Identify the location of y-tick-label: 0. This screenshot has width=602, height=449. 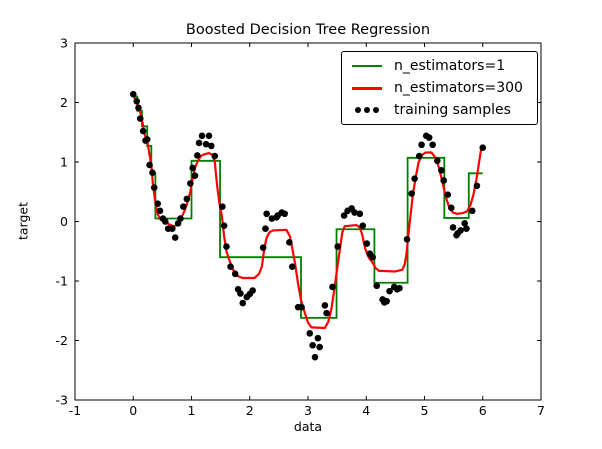
(64, 221).